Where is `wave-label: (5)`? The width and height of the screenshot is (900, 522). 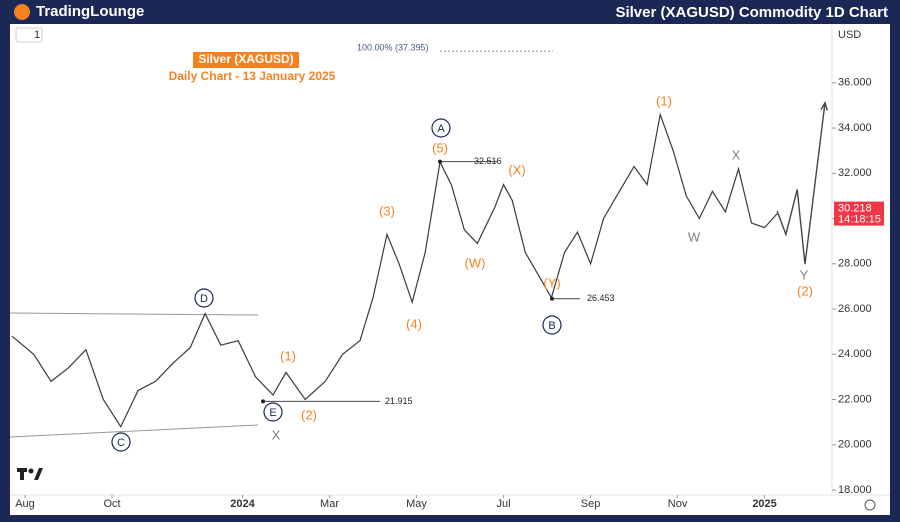
wave-label: (5) is located at coordinates (440, 147).